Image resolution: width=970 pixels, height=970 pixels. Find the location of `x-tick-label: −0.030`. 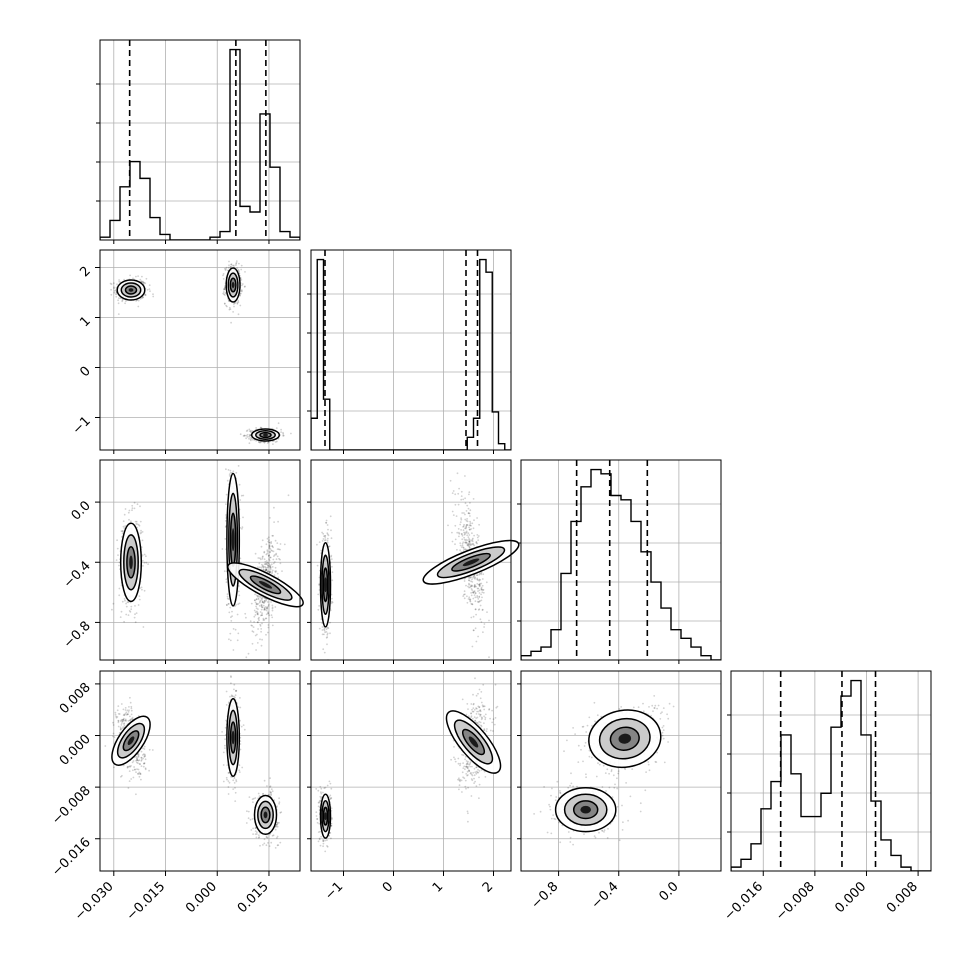

x-tick-label: −0.030 is located at coordinates (94, 901).